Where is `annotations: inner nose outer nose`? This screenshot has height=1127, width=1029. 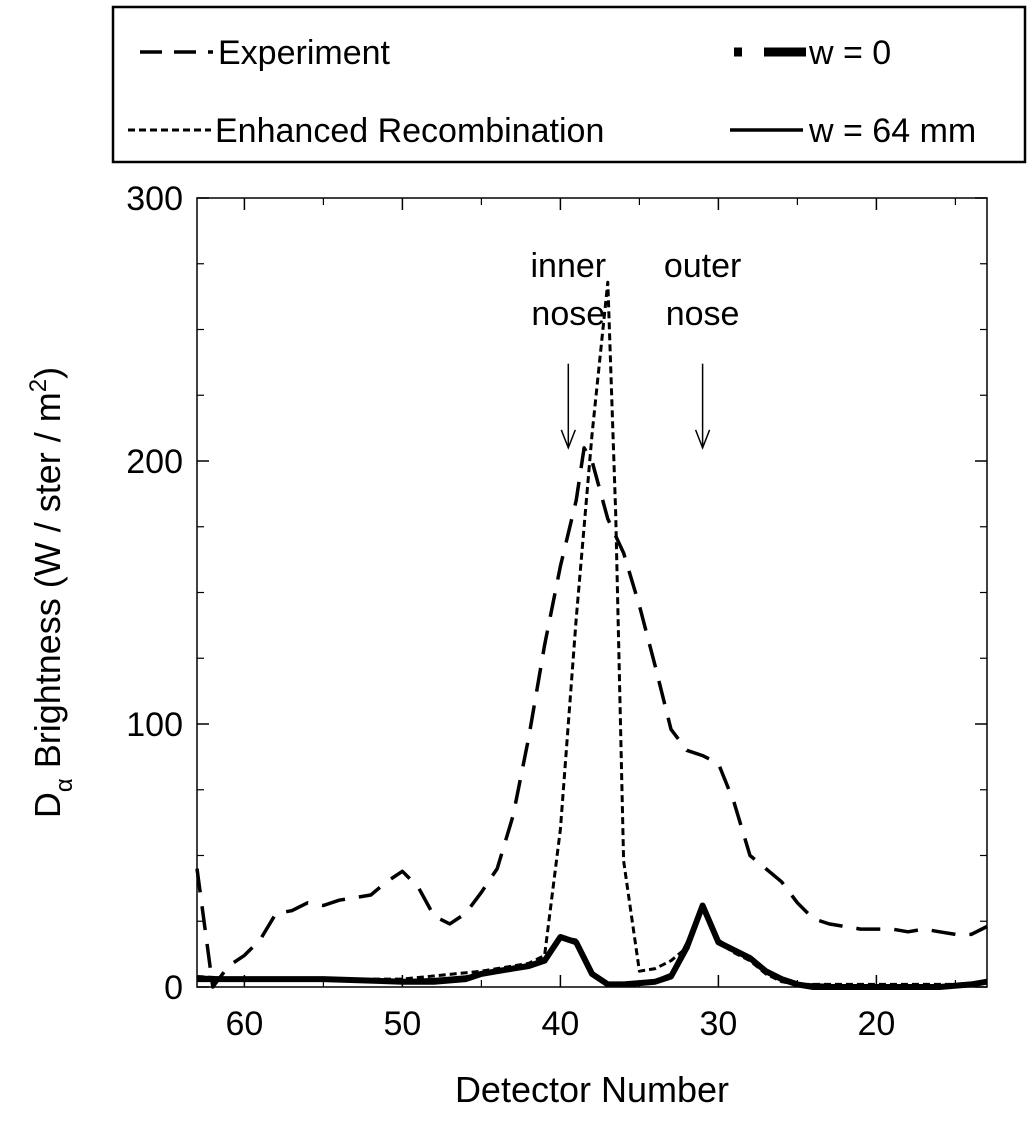
annotations: inner nose outer nose is located at coordinates (636, 348).